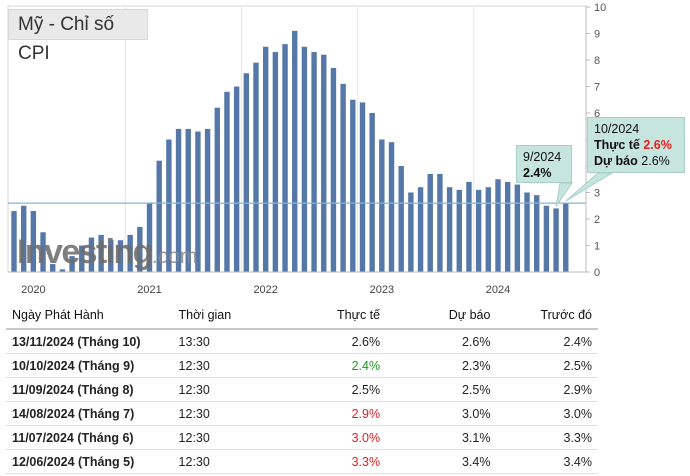 This screenshot has height=476, width=690. I want to click on cell-actual: 2.4%, so click(337, 365).